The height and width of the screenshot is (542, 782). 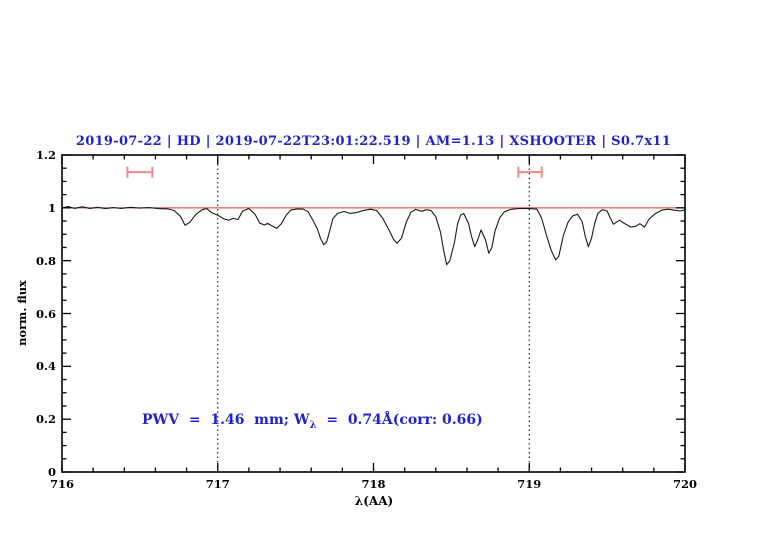 What do you see at coordinates (373, 484) in the screenshot?
I see `x-tick-label: 718` at bounding box center [373, 484].